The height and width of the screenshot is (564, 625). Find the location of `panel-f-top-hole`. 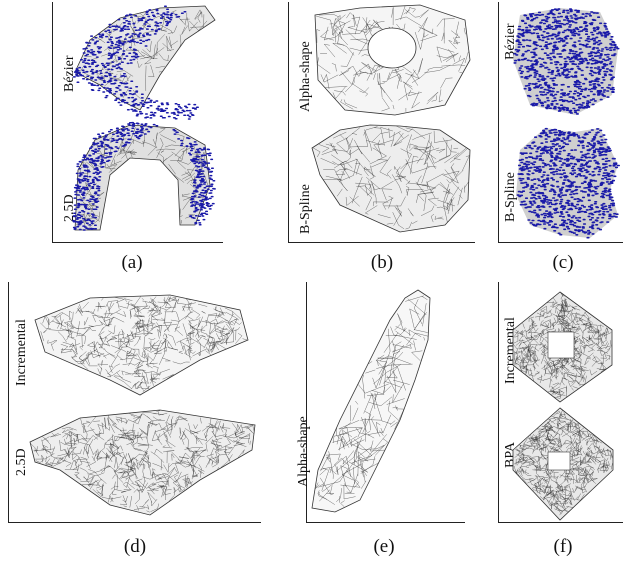

panel-f-top-hole is located at coordinates (561, 345).